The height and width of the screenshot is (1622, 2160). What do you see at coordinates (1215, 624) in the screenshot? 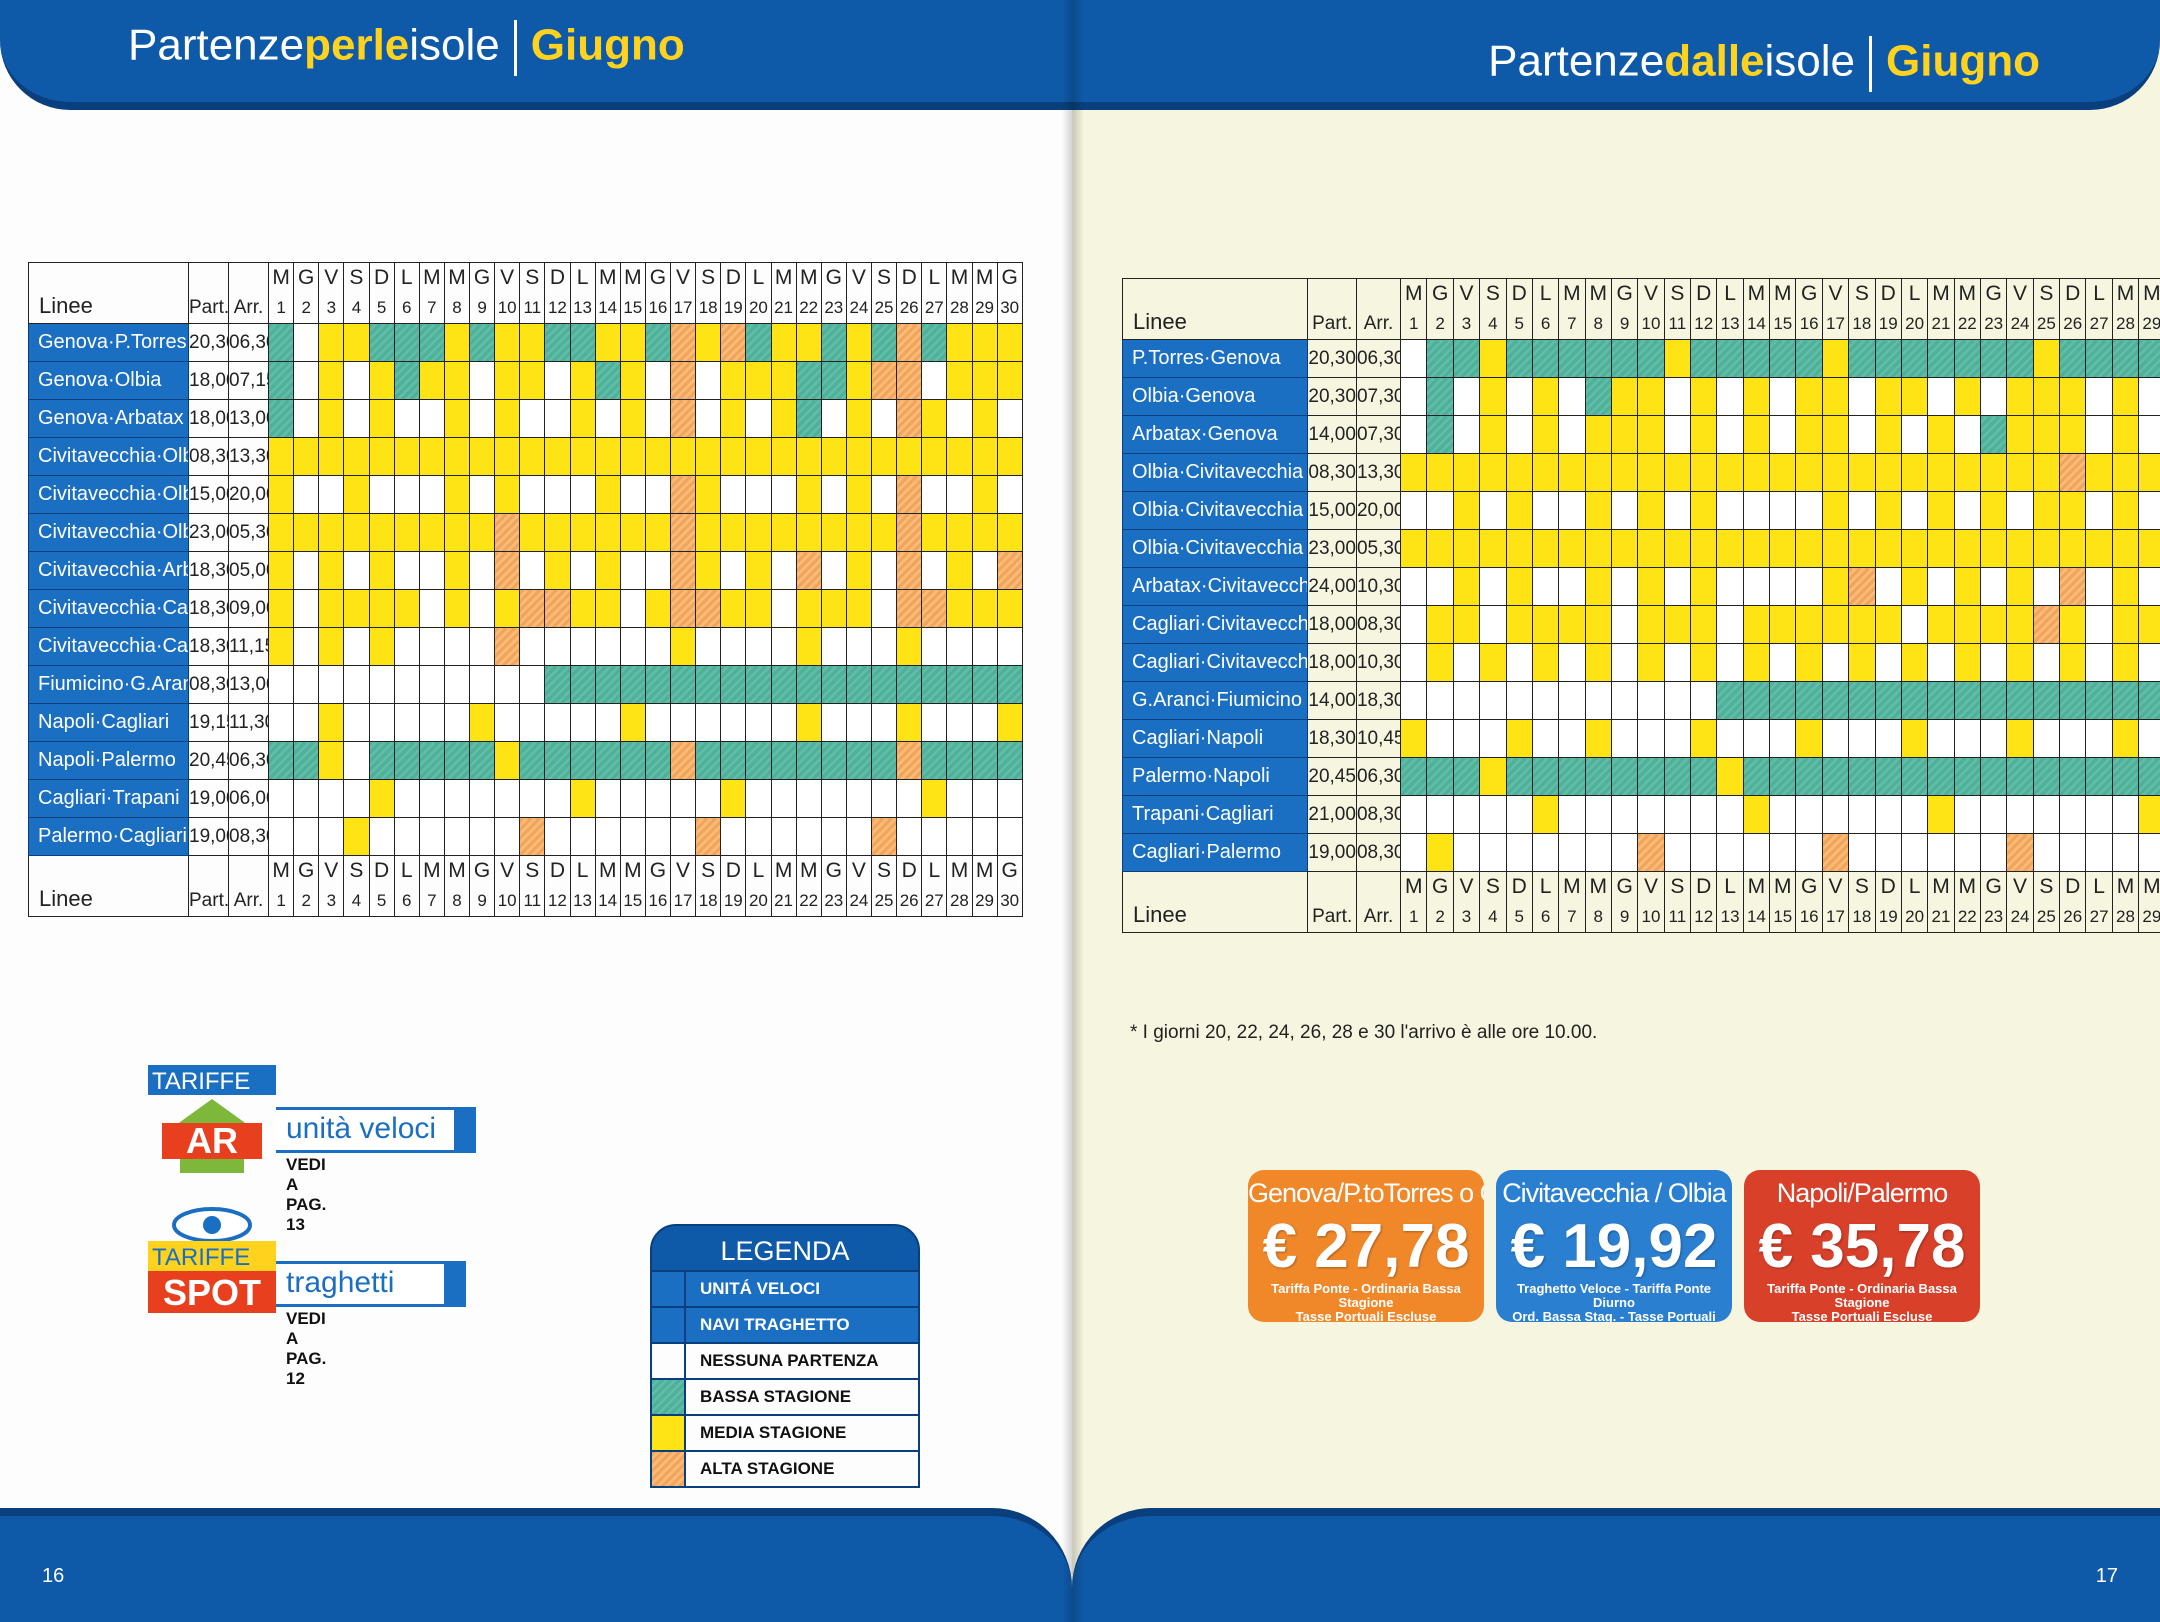
I see `route-label: Cagliari·Civitavecchia` at bounding box center [1215, 624].